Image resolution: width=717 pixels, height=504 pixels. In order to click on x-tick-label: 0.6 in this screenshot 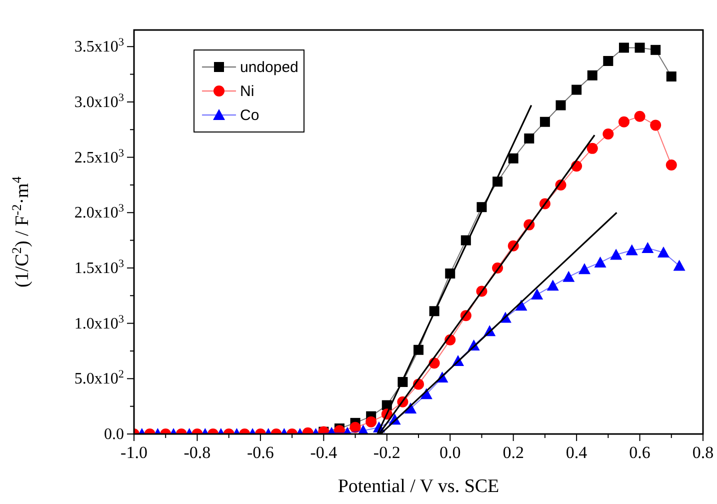, I will do `click(639, 452)`.